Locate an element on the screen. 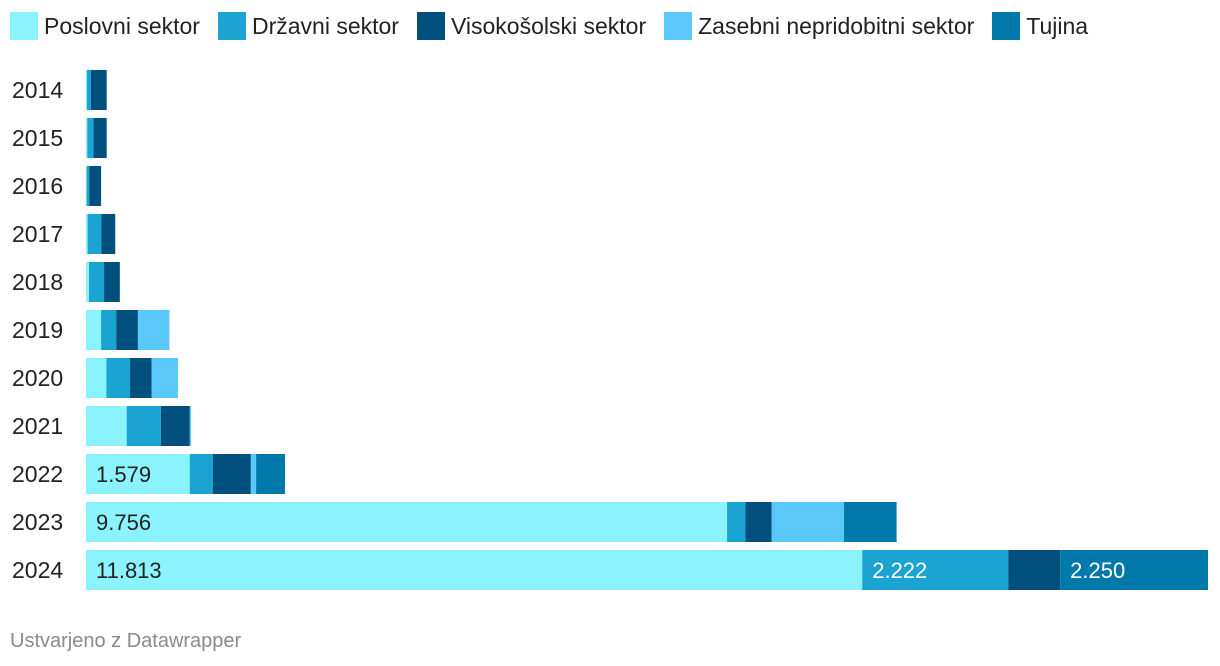 The width and height of the screenshot is (1220, 666). year-label: 2021 is located at coordinates (37, 426).